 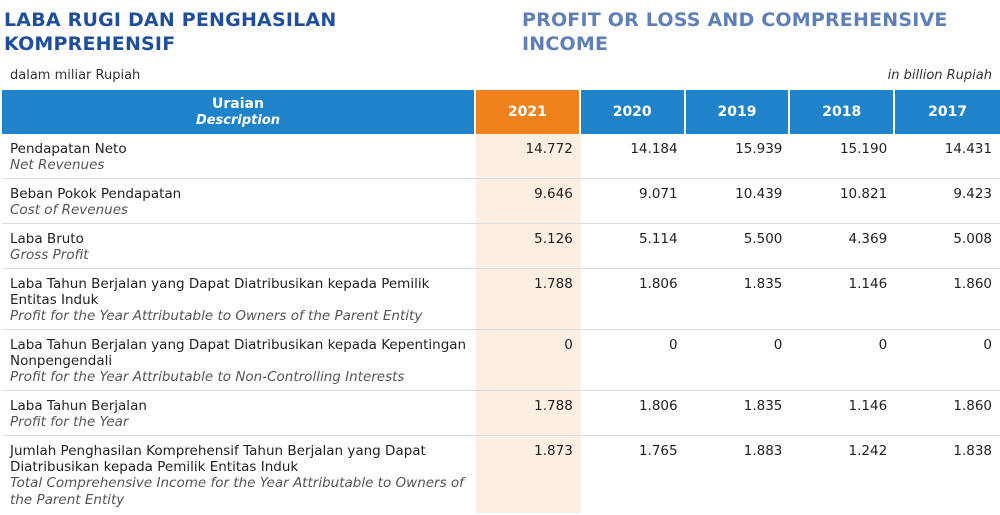 I want to click on row-label-indonesian: Laba Tahun Berjalan, so click(x=78, y=406).